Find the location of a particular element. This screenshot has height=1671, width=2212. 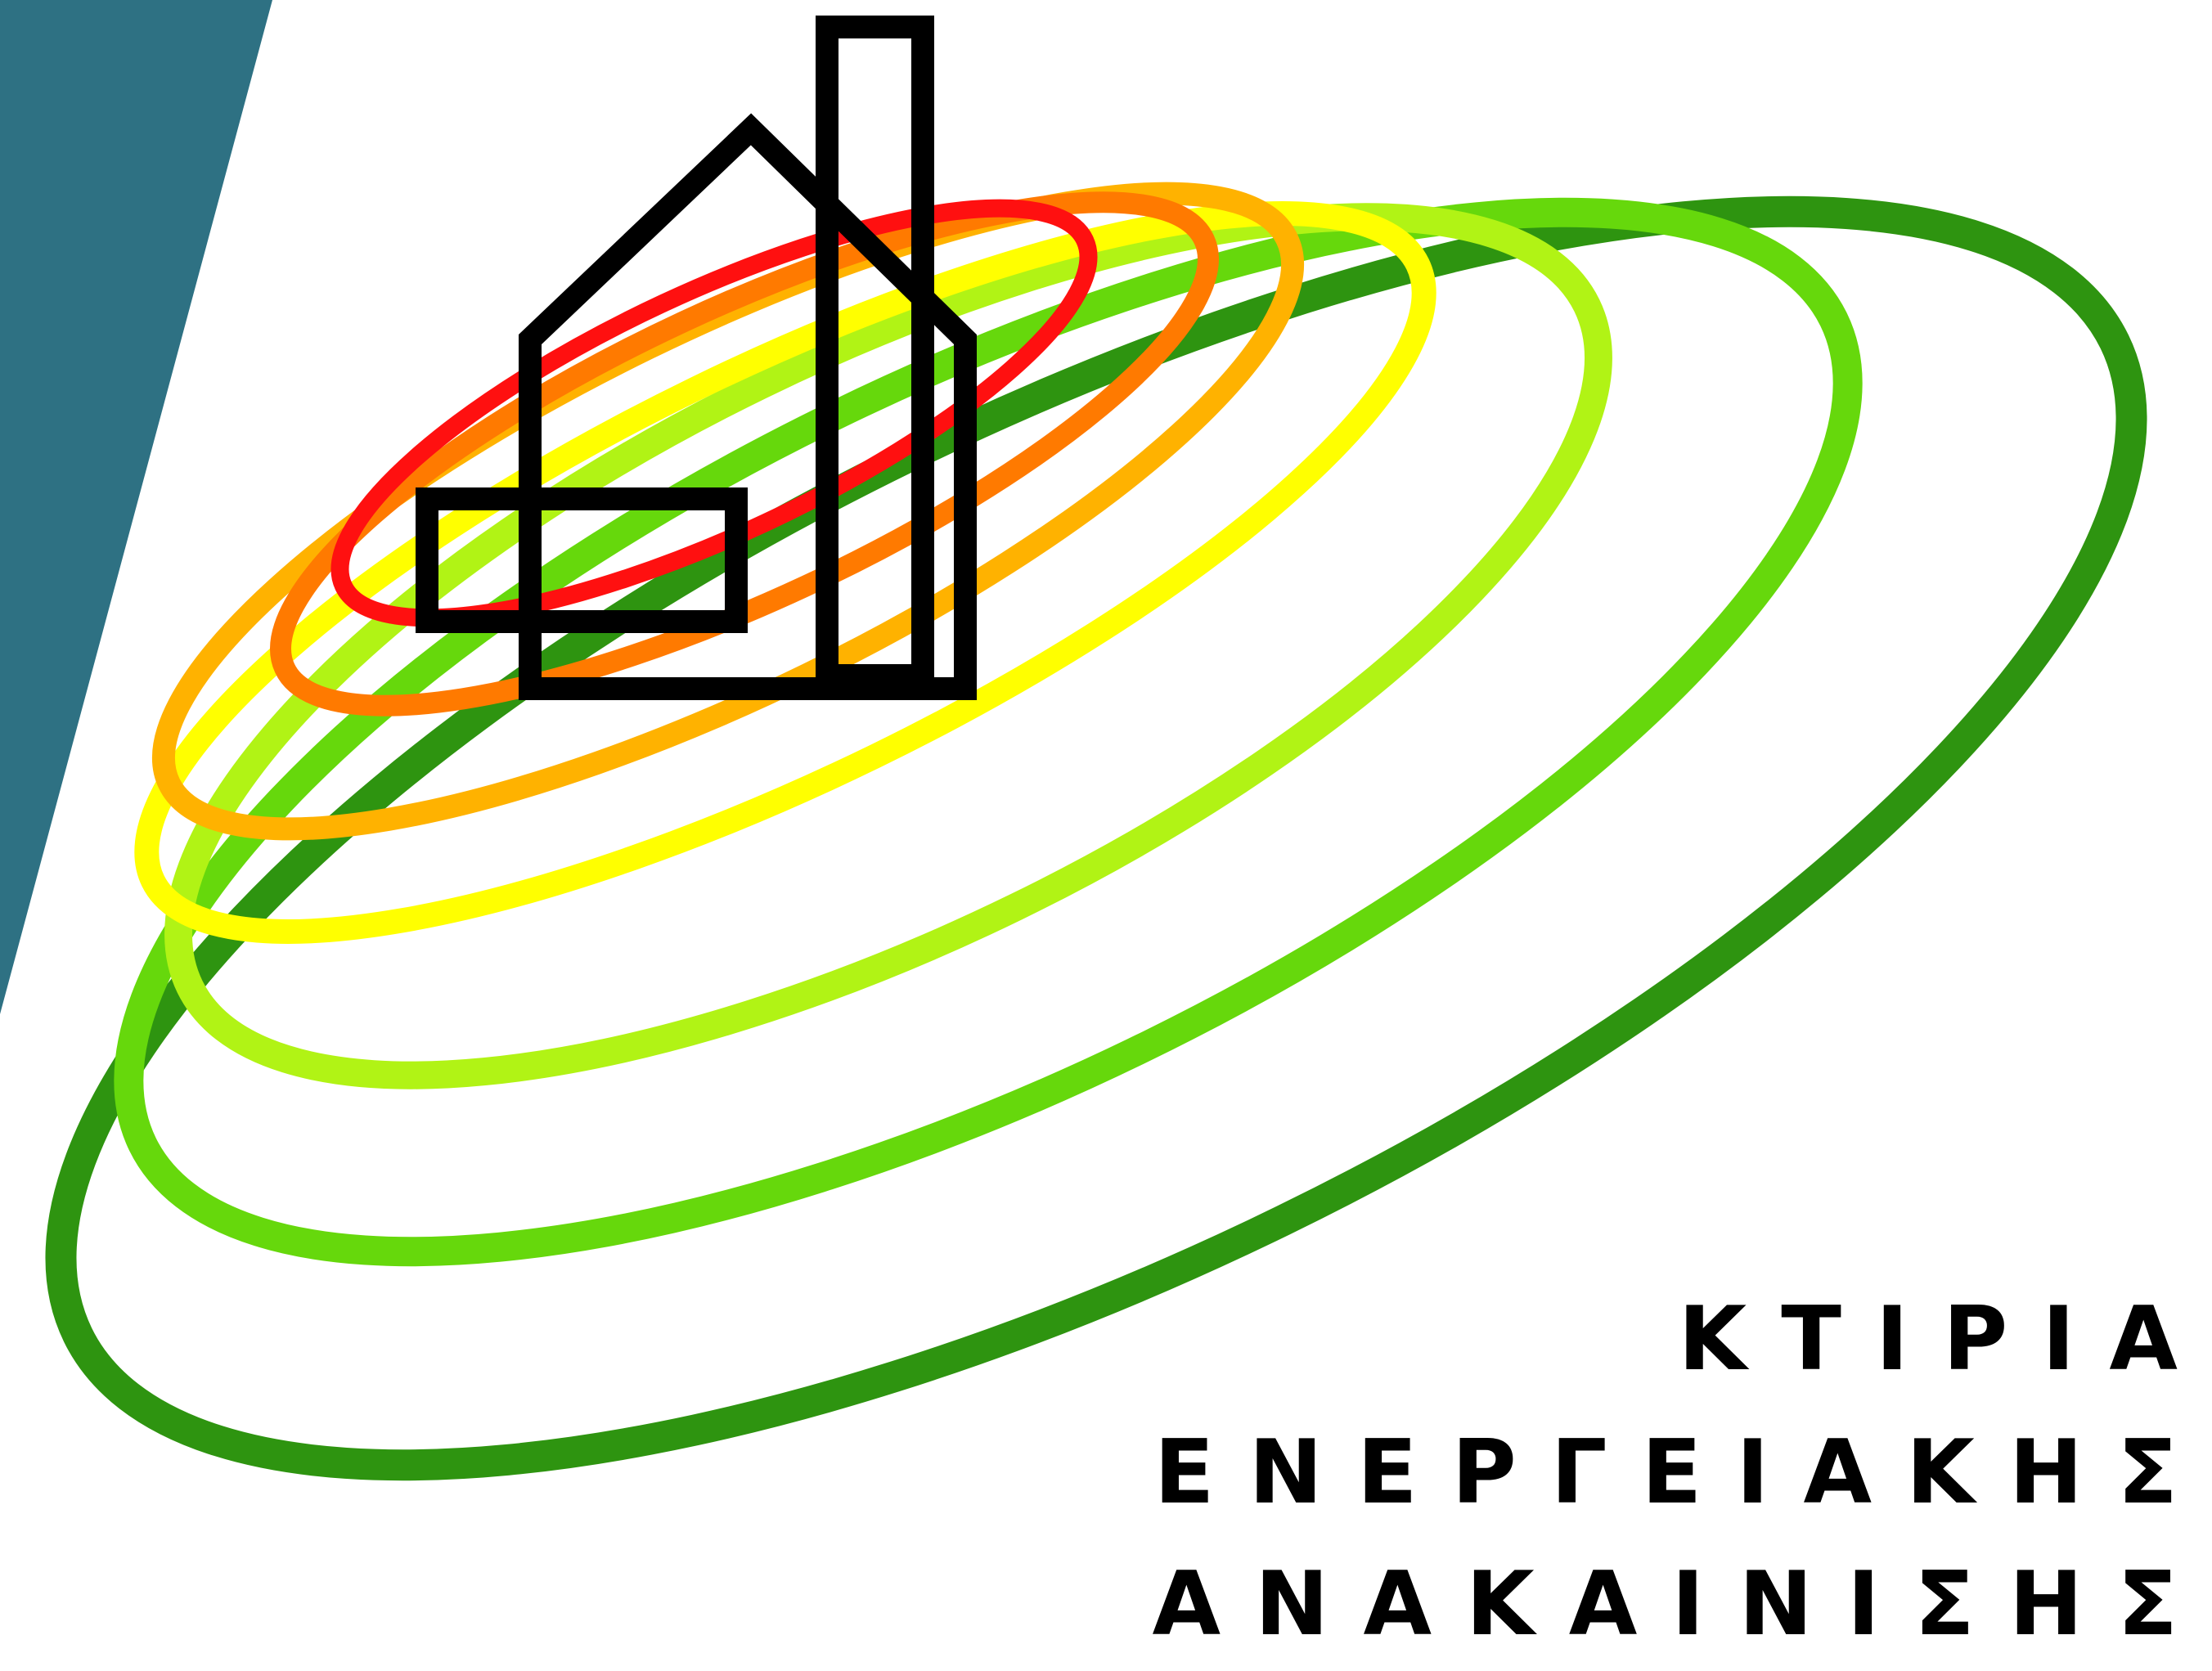

ring-red is located at coordinates (714, 413).